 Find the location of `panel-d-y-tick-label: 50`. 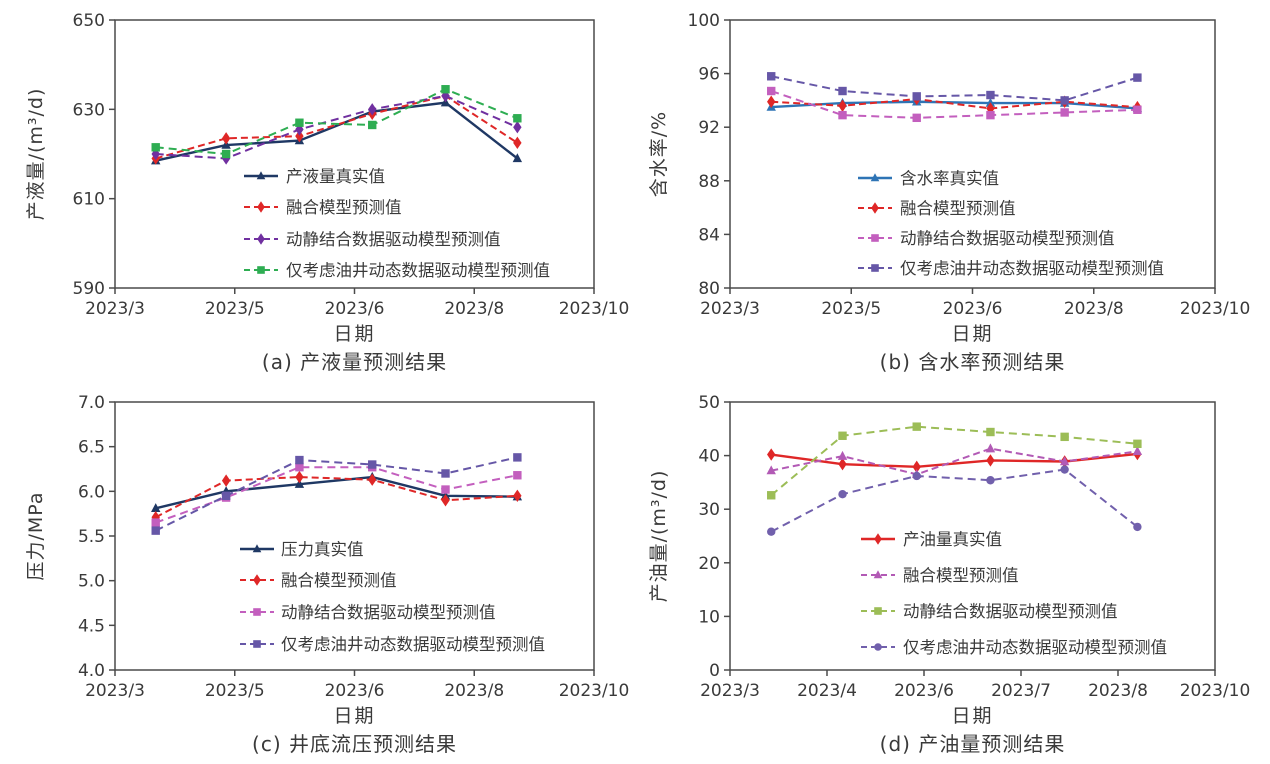

panel-d-y-tick-label: 50 is located at coordinates (709, 403).